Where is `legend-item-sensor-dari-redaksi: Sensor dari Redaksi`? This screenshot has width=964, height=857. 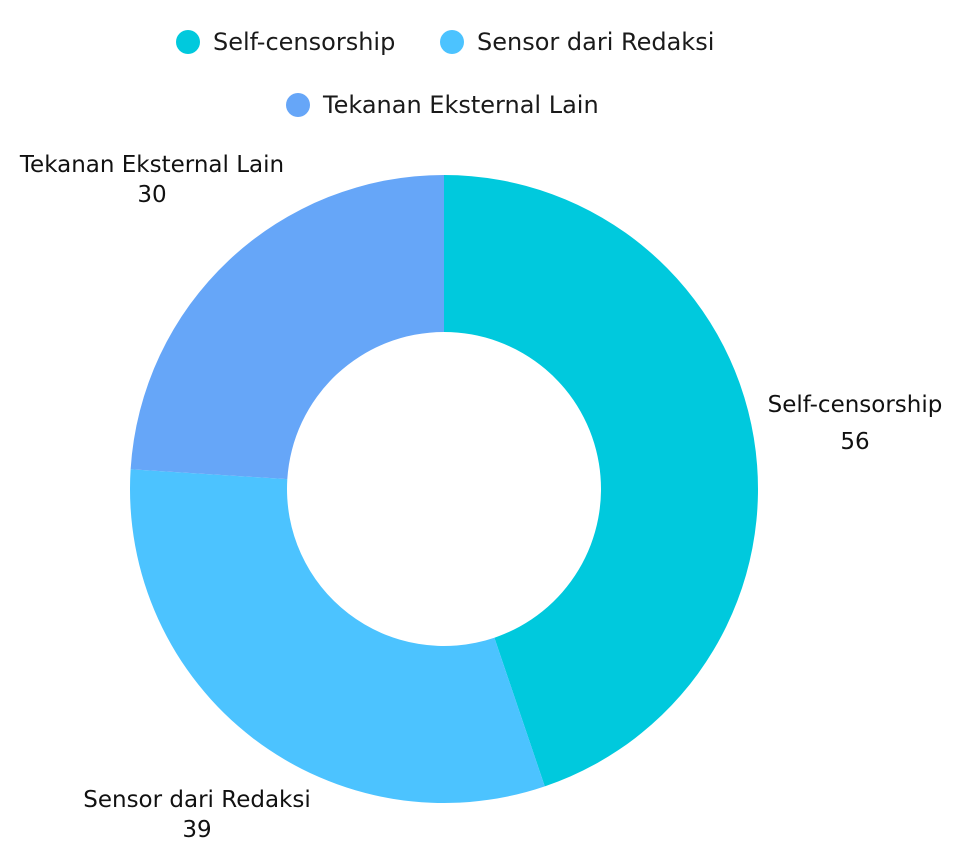
legend-item-sensor-dari-redaksi: Sensor dari Redaksi is located at coordinates (577, 42).